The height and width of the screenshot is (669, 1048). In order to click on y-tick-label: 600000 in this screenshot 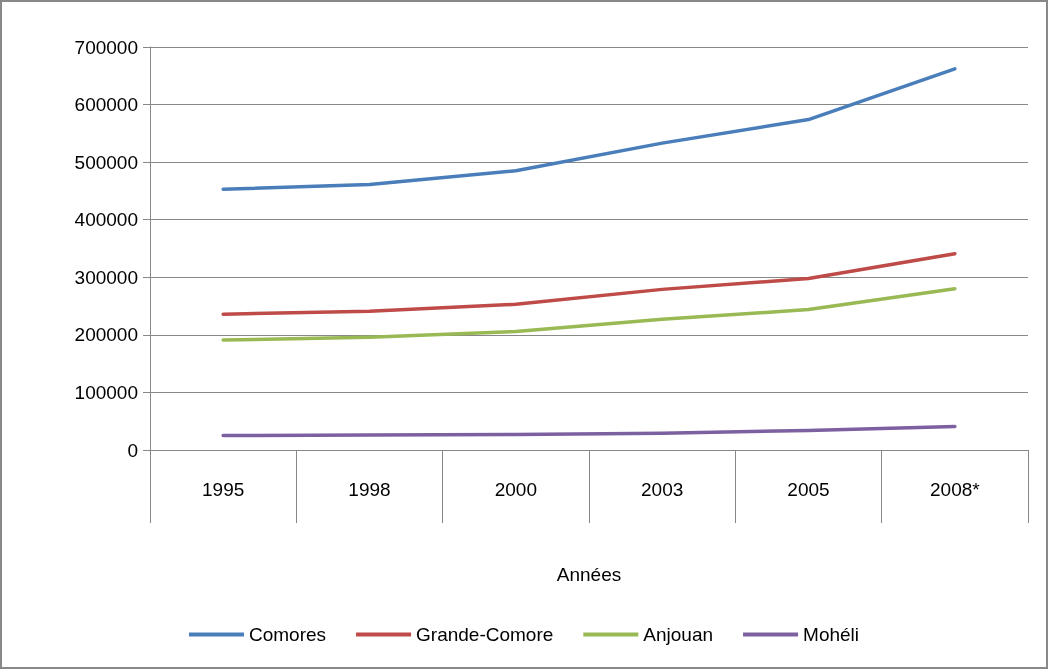, I will do `click(106, 105)`.